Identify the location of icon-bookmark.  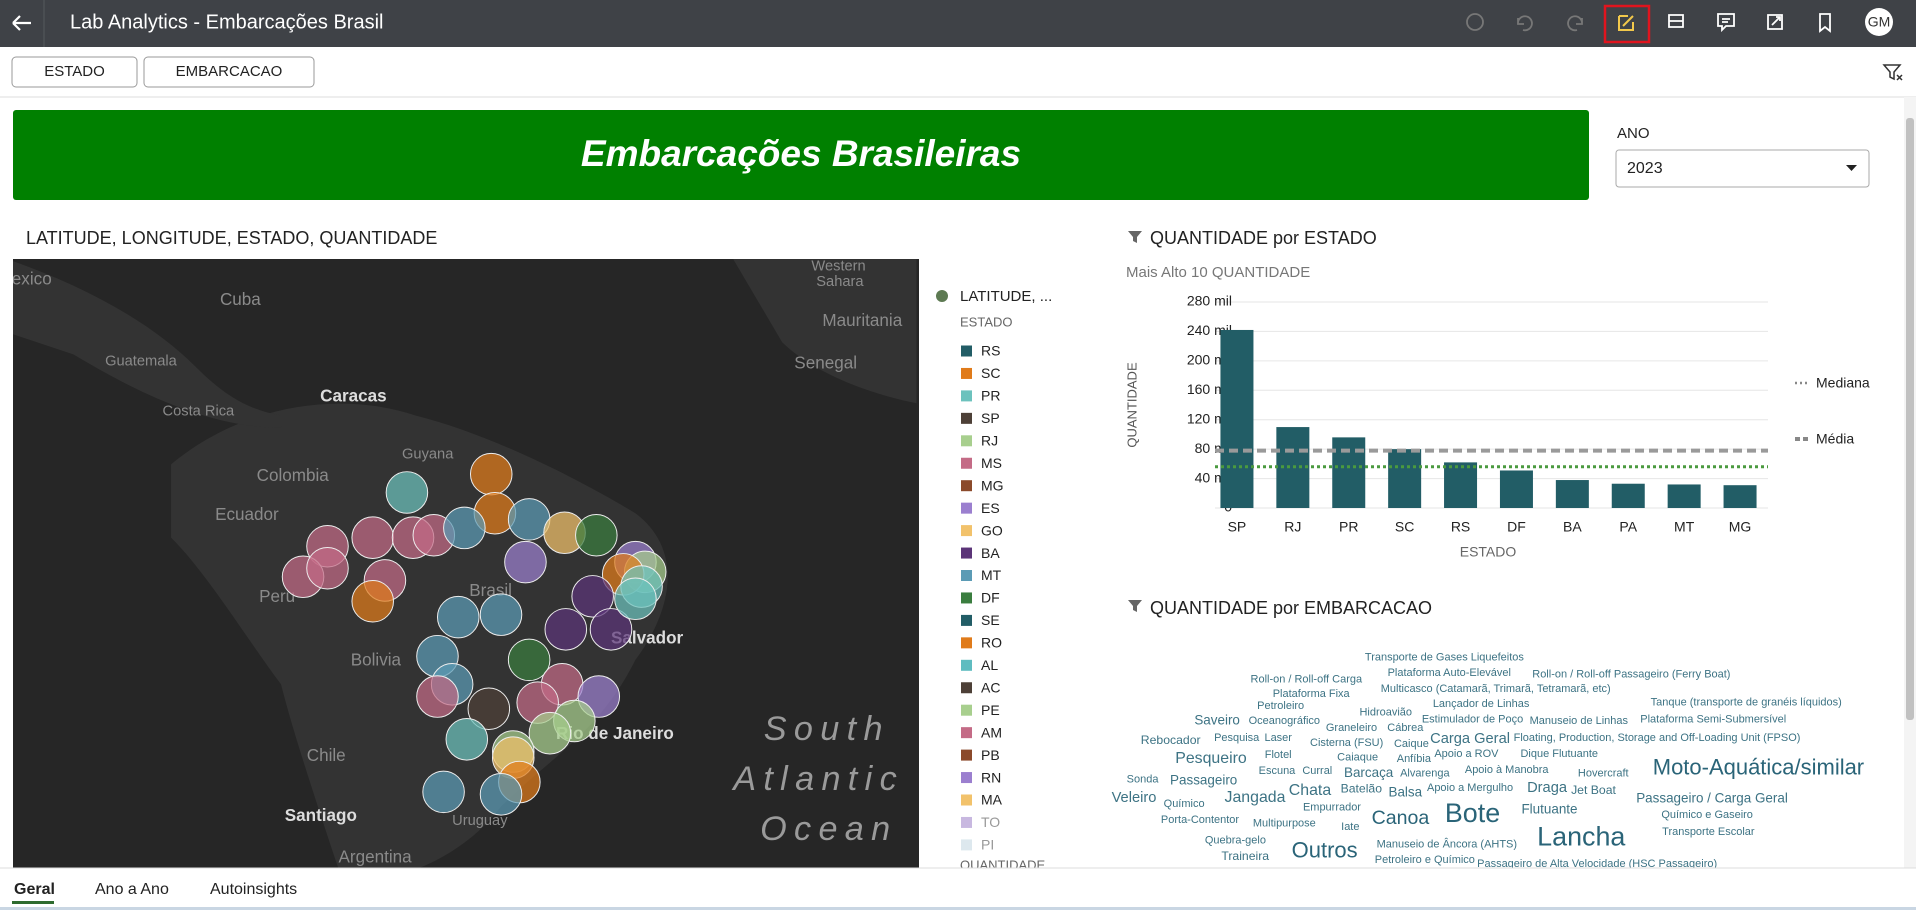
(1825, 23).